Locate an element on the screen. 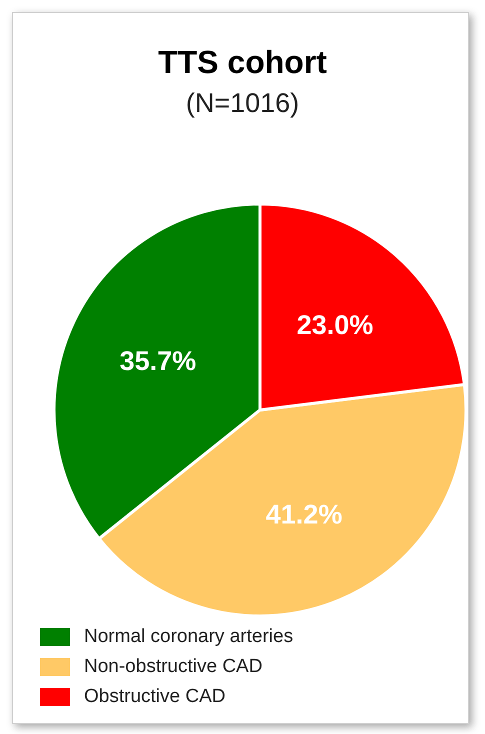  legend-label: Non-obstructive CAD is located at coordinates (173, 667).